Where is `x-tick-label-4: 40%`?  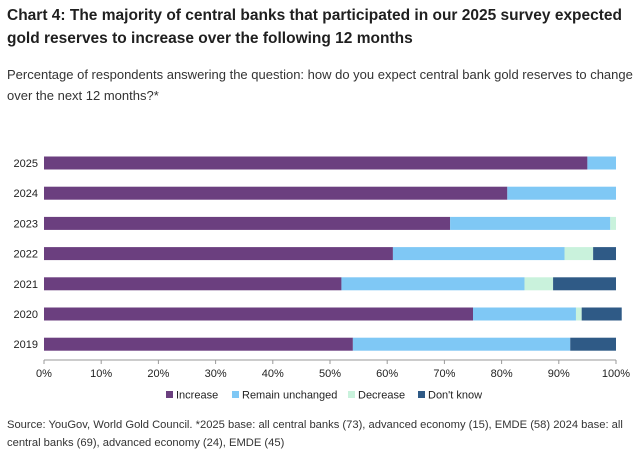
x-tick-label-4: 40% is located at coordinates (273, 374).